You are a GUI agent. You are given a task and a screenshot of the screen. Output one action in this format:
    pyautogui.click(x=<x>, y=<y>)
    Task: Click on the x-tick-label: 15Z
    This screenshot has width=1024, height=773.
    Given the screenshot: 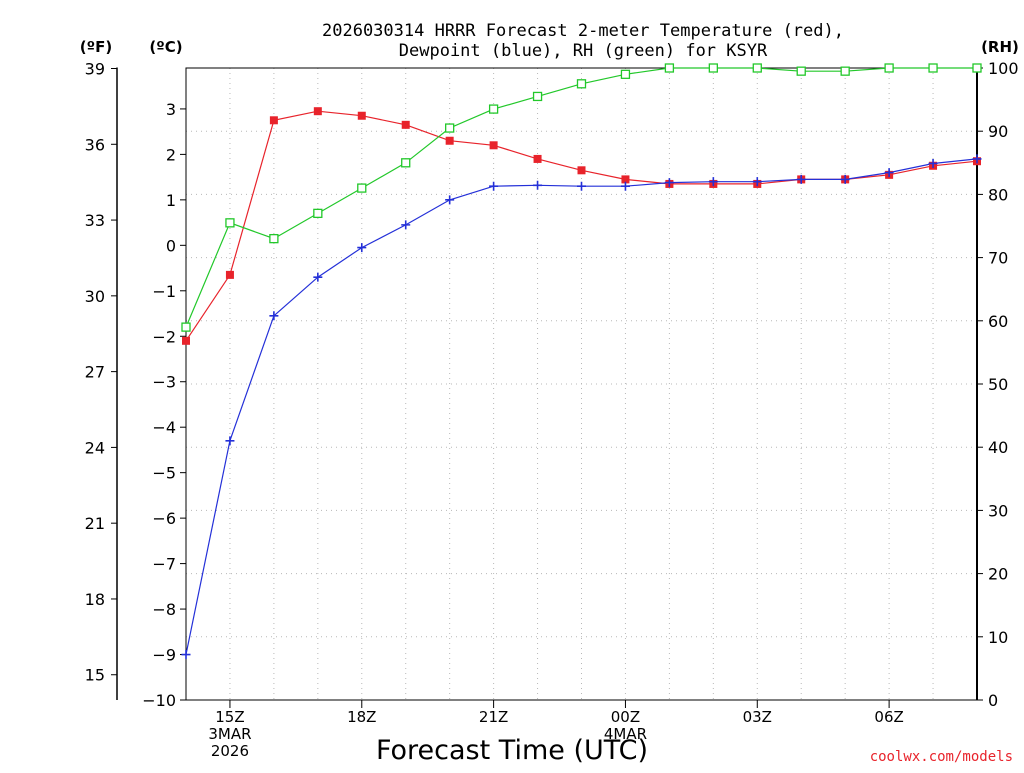 What is the action you would take?
    pyautogui.click(x=229, y=717)
    